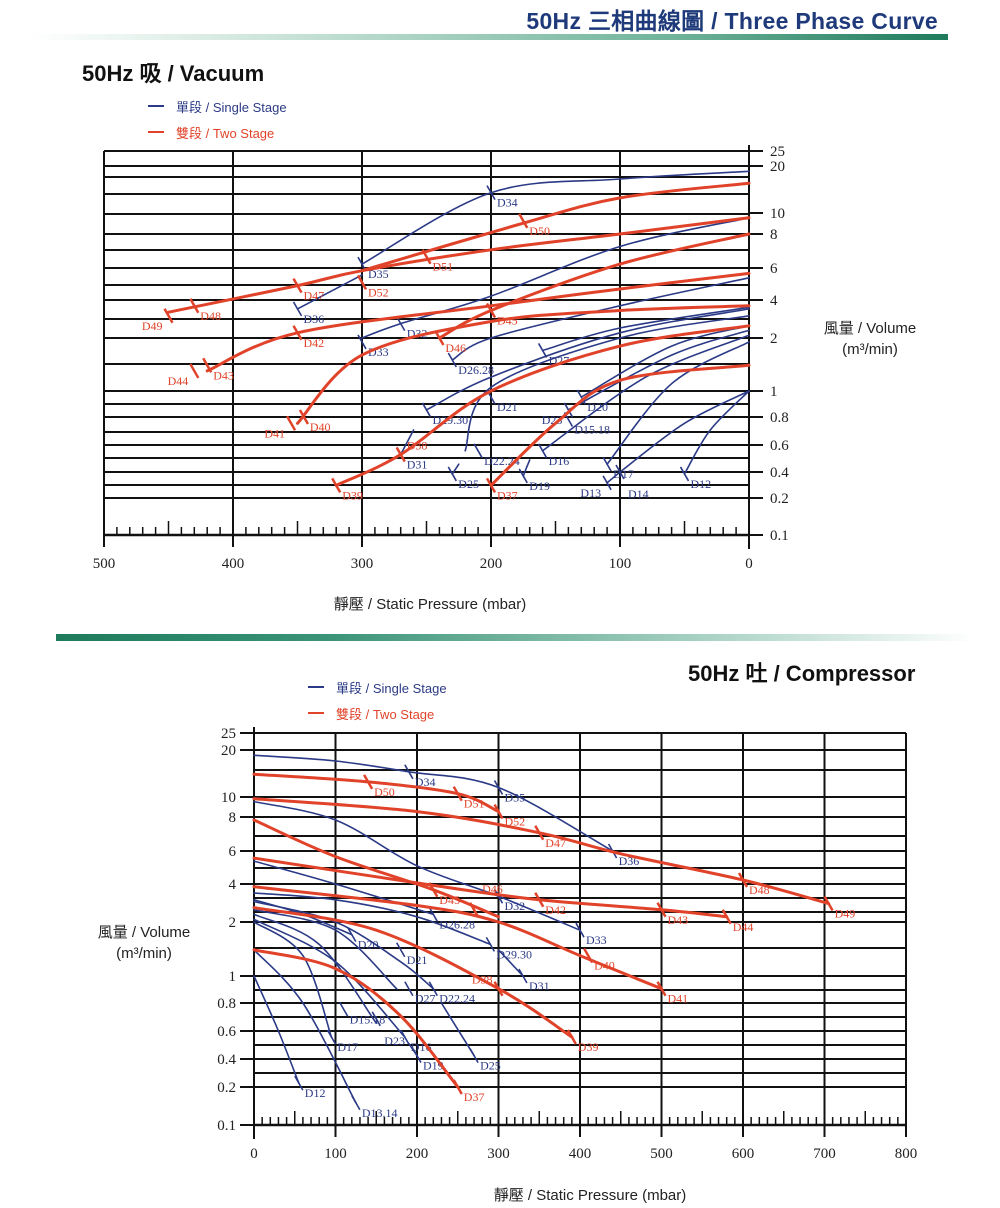  Describe the element at coordinates (906, 1154) in the screenshot. I see `x-tick-label: 800` at that location.